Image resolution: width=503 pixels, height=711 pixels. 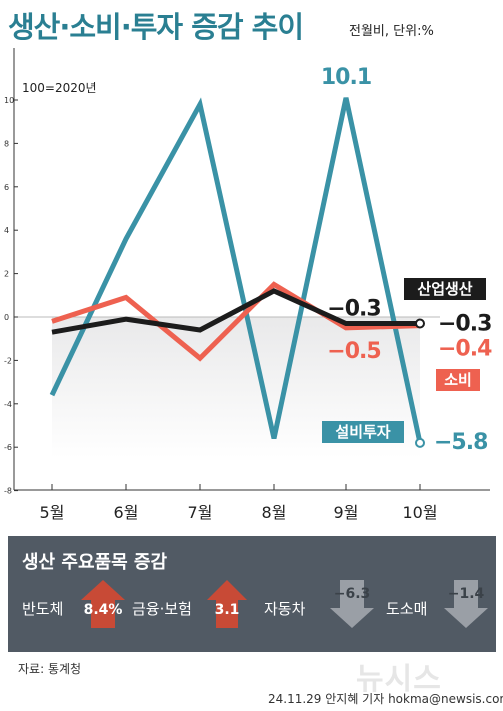 I want to click on item-value-retail: −1.4, so click(x=466, y=594).